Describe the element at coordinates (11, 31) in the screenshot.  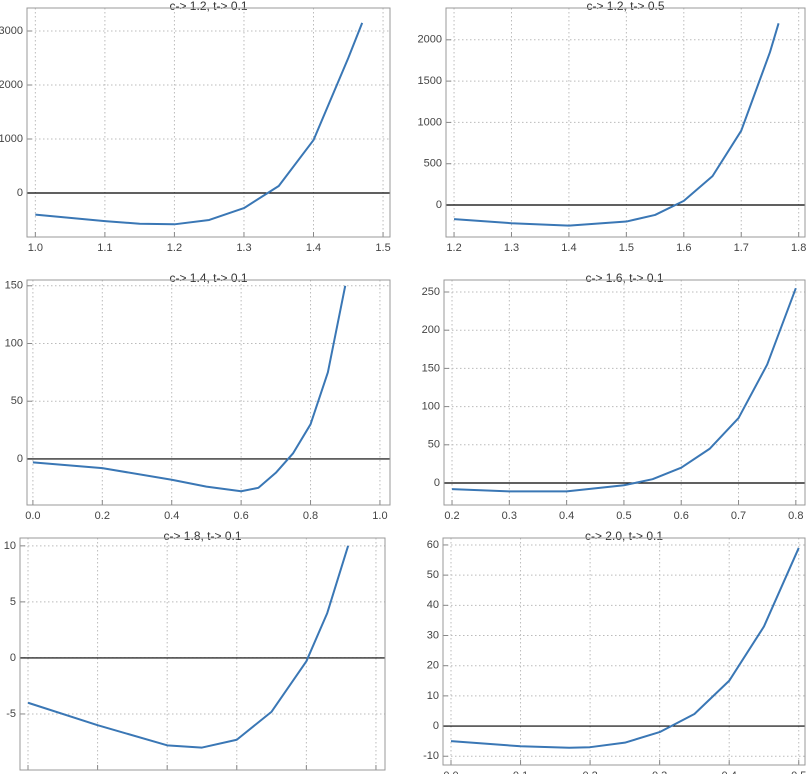
I see `y-tick-label: 3000` at that location.